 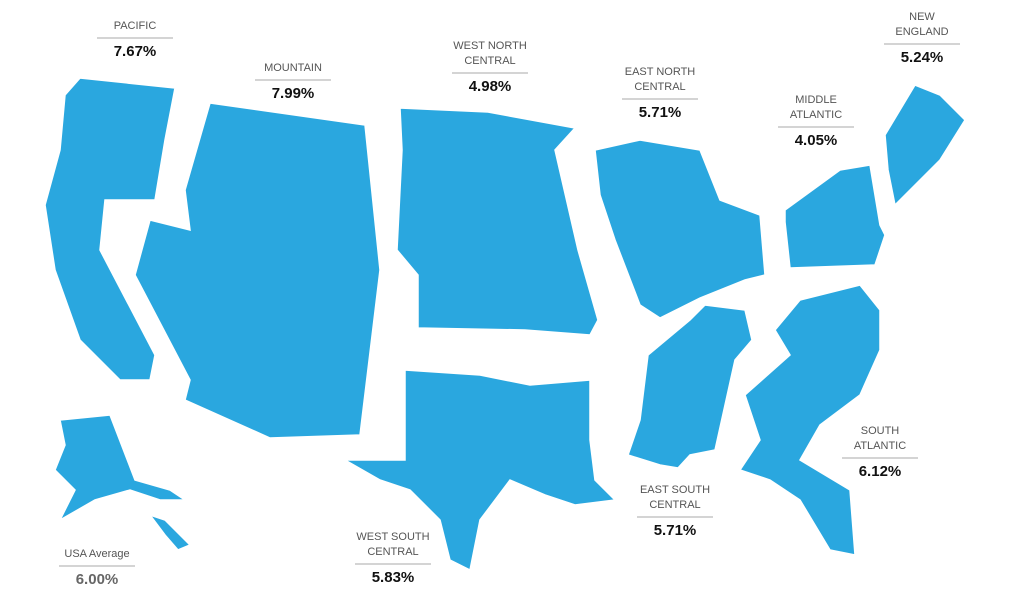 I want to click on region-name: WEST SOUTH, so click(x=392, y=537).